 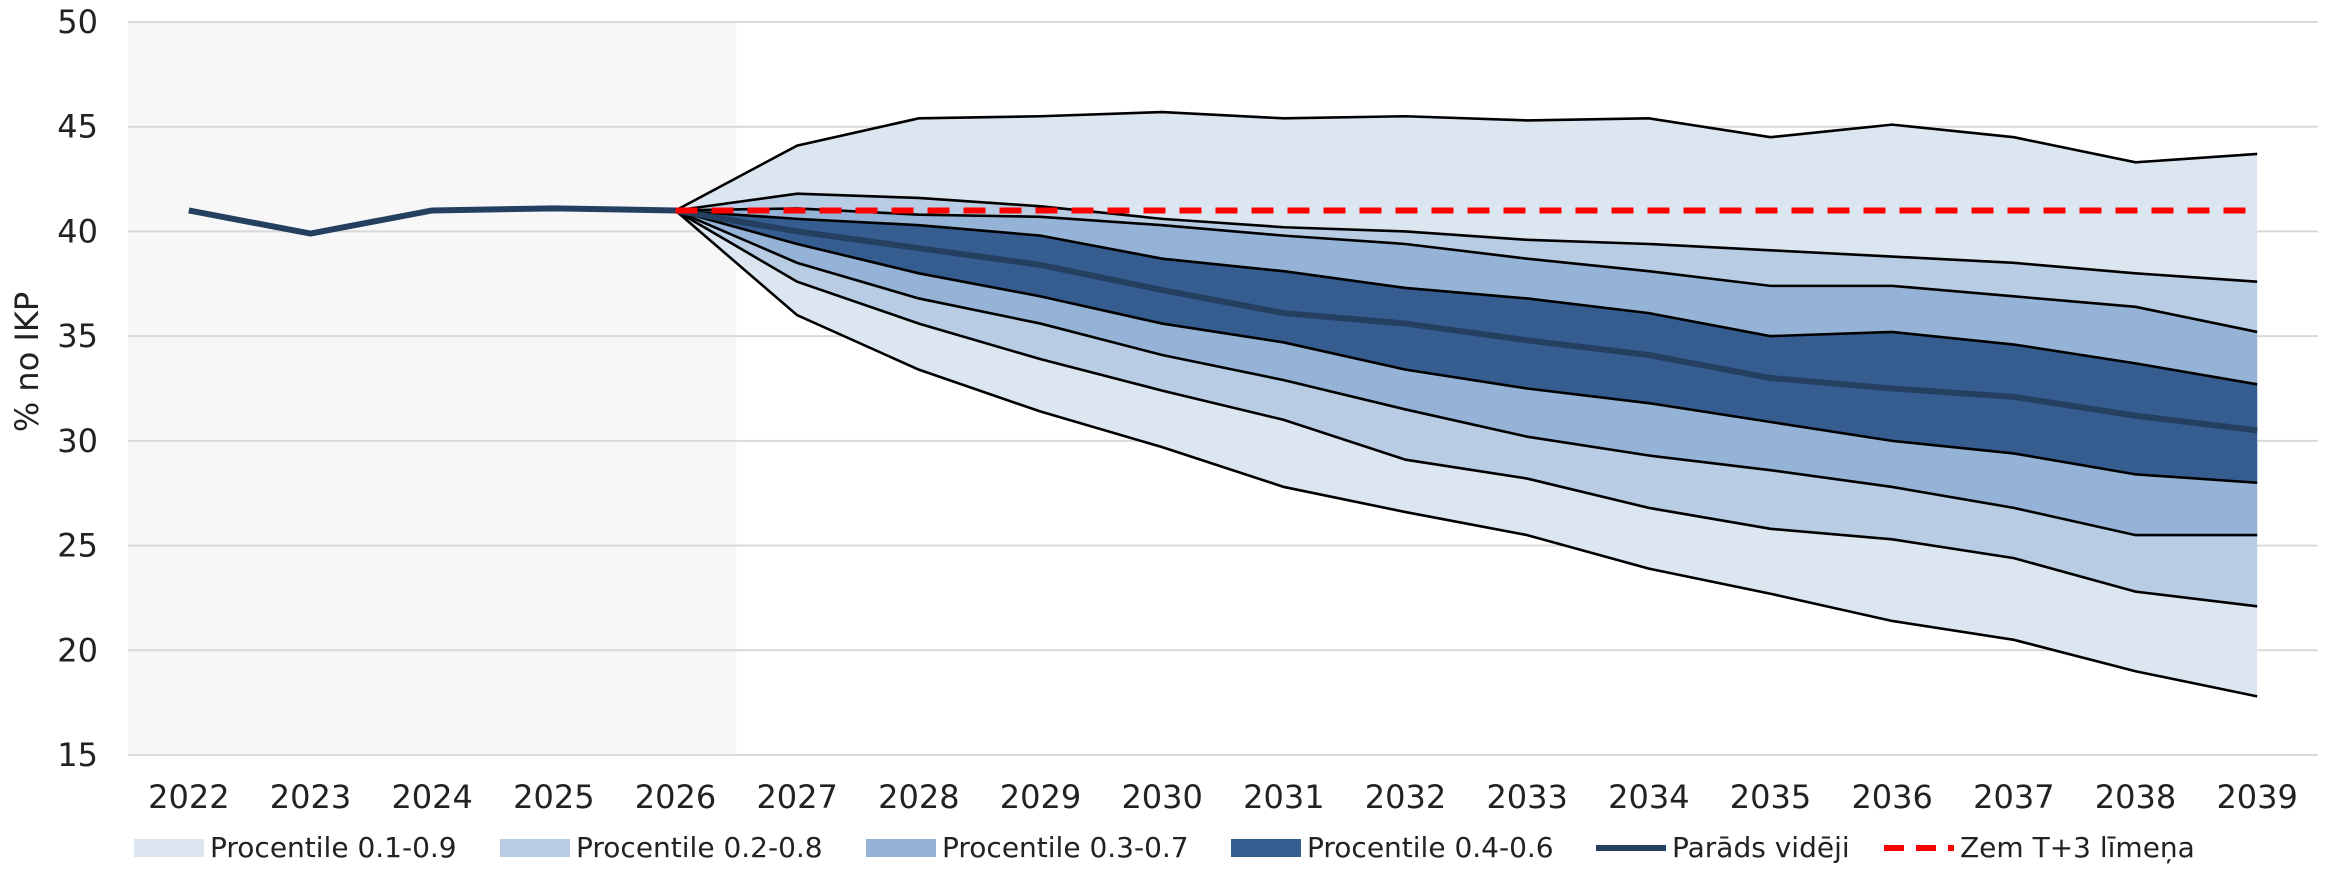 What do you see at coordinates (1430, 847) in the screenshot?
I see `legend-label-4: Procentile 0.4-0.6` at bounding box center [1430, 847].